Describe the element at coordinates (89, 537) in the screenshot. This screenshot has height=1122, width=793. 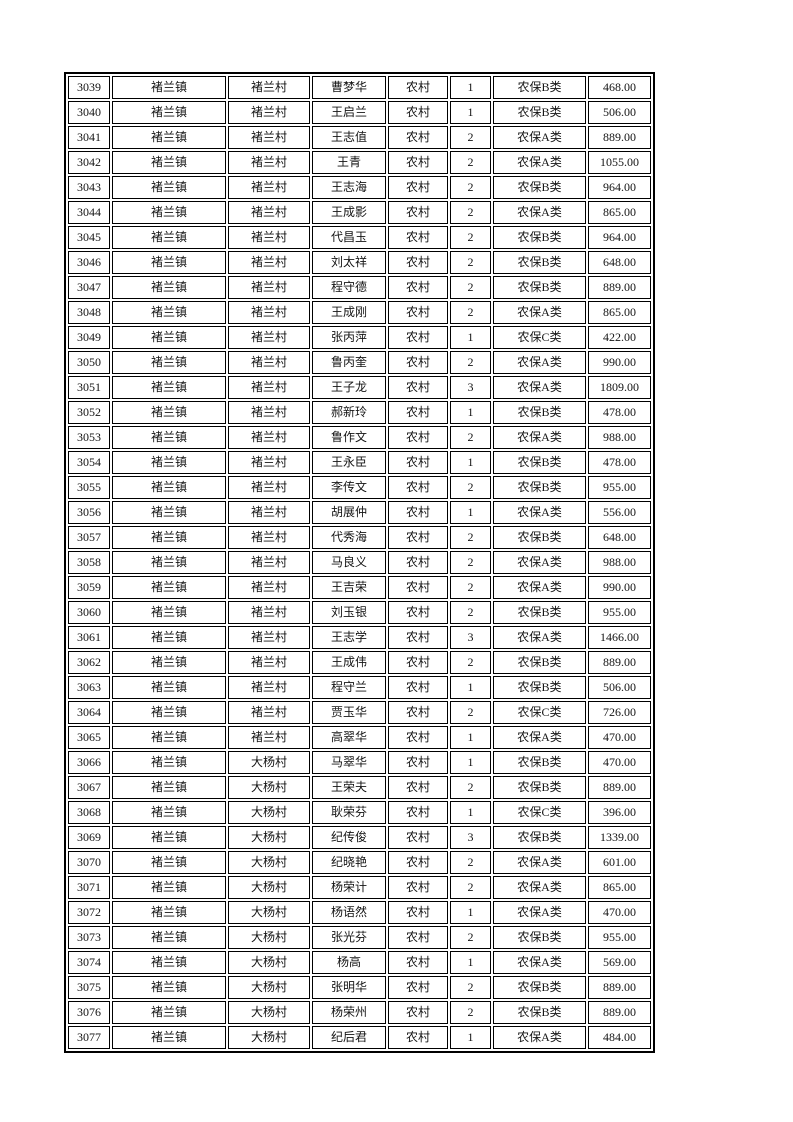
I see `serial-cell: 3057` at that location.